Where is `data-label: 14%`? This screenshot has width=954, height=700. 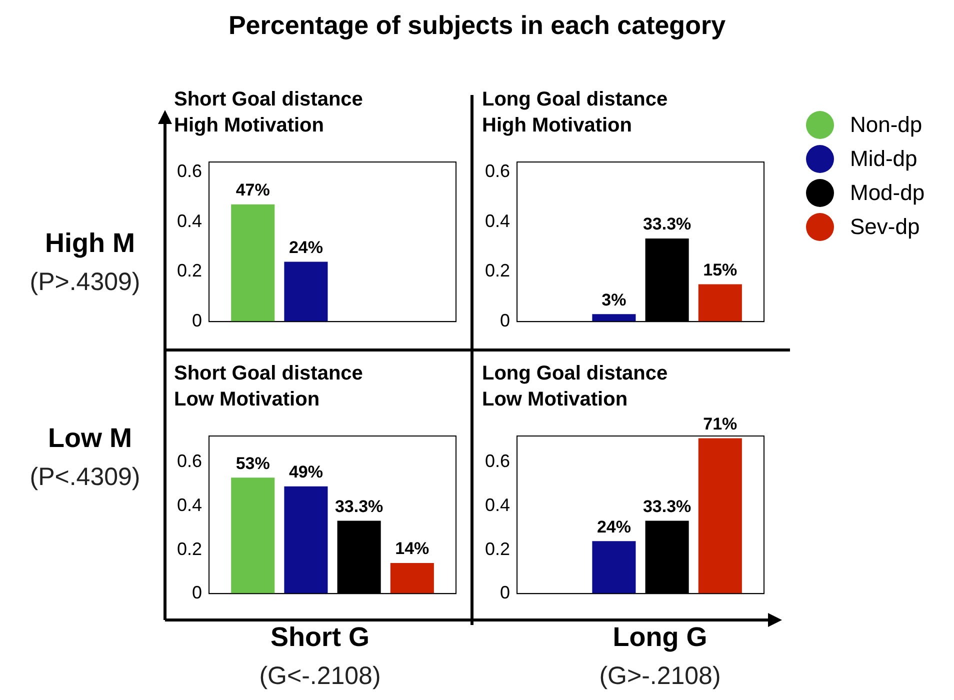 data-label: 14% is located at coordinates (412, 548).